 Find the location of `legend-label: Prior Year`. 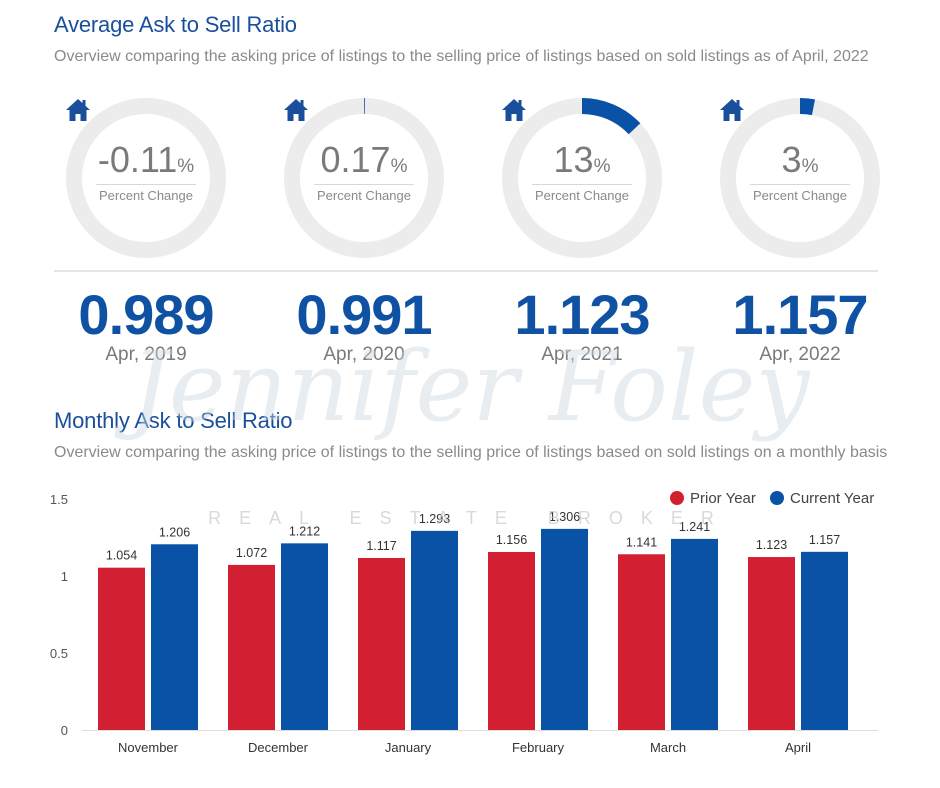

legend-label: Prior Year is located at coordinates (723, 498).